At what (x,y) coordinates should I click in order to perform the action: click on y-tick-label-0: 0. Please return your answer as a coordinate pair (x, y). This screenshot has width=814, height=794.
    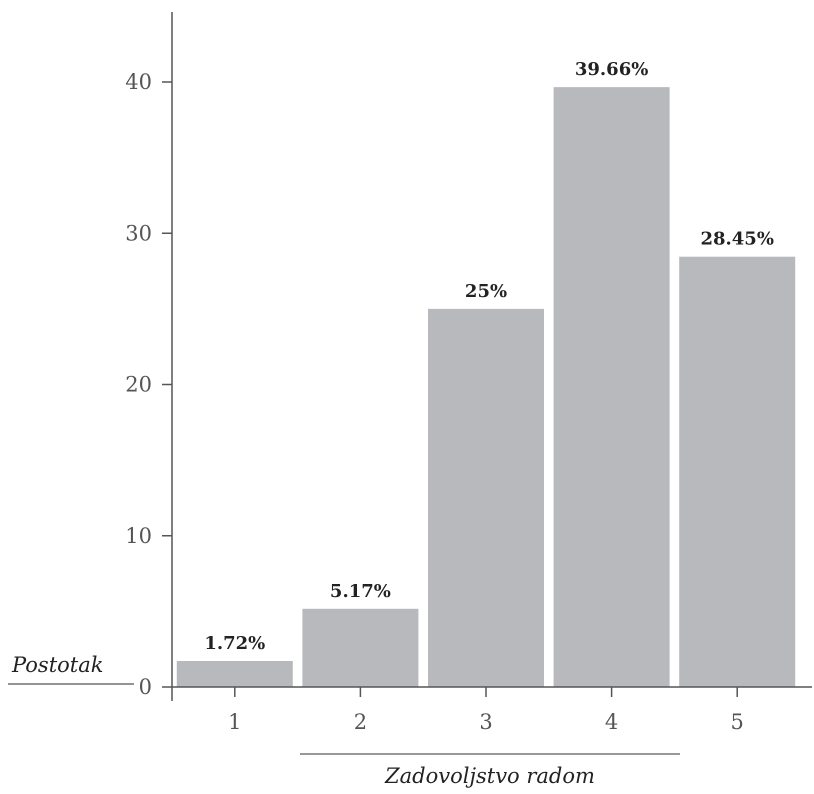
    Looking at the image, I should click on (145, 687).